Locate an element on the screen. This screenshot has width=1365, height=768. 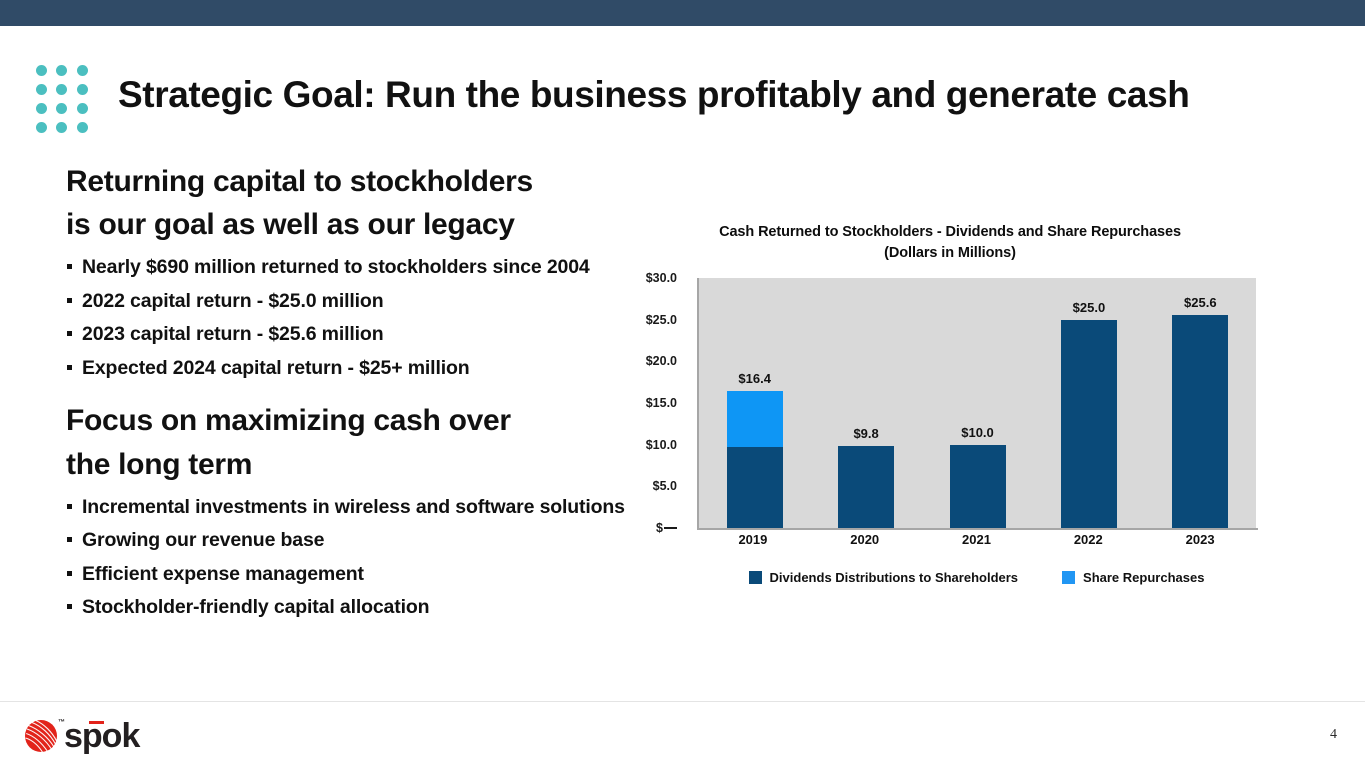
bar-value-label: $9.8 is located at coordinates (866, 434).